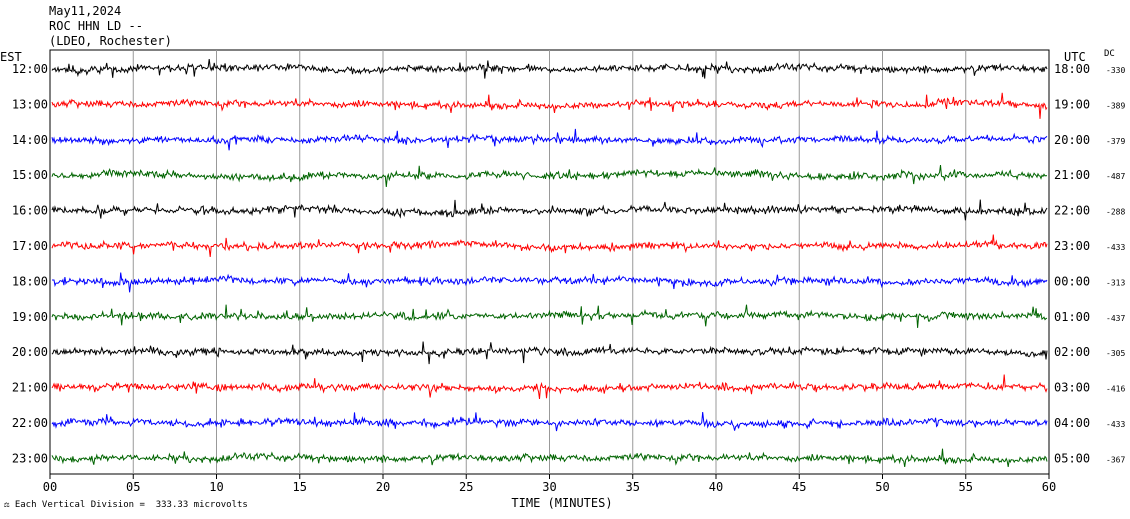 The height and width of the screenshot is (519, 1130). I want to click on x-tick-label: 35, so click(633, 487).